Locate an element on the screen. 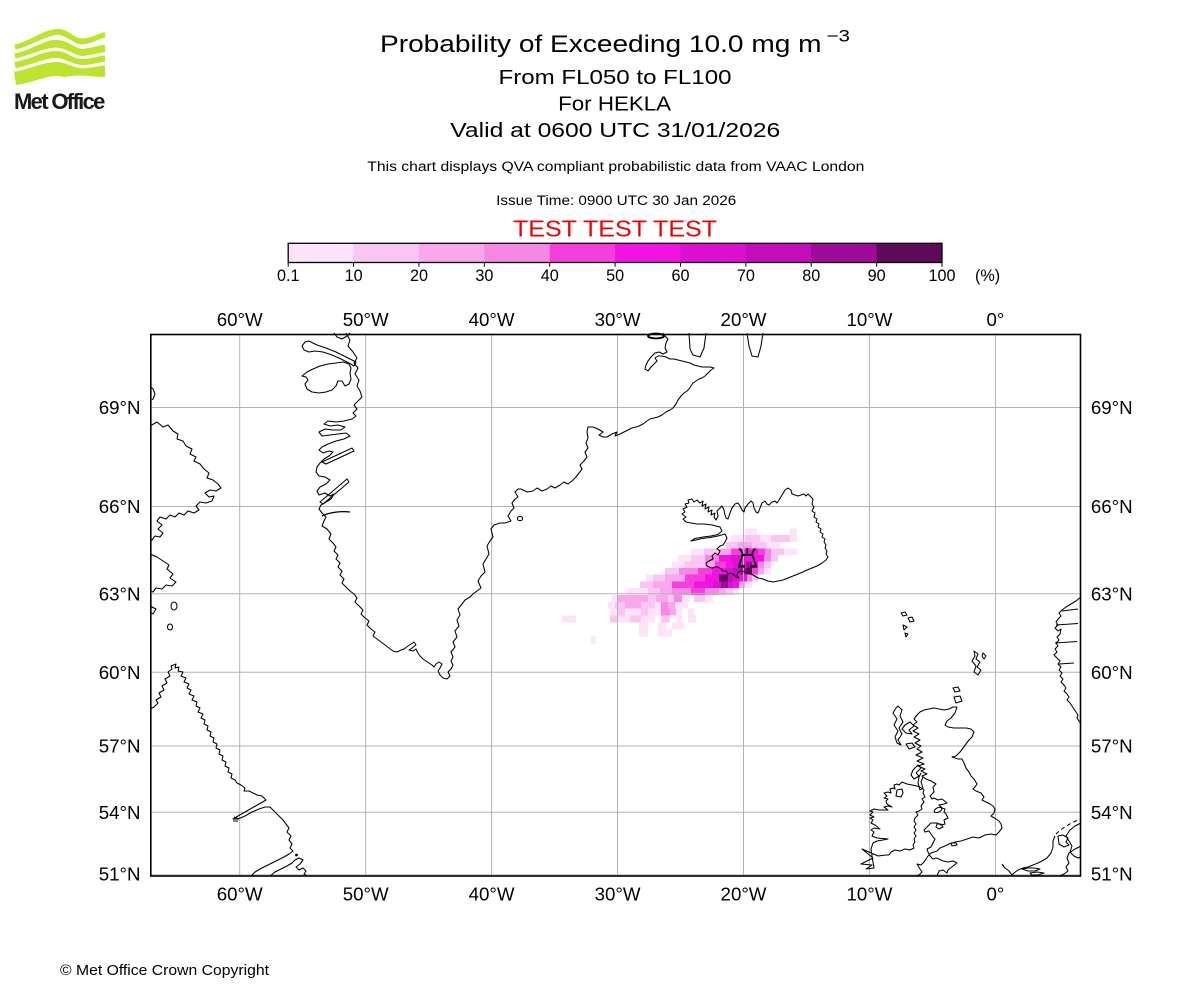 The image size is (1200, 1005). svg-text: From FL050 to FL100 is located at coordinates (615, 78).